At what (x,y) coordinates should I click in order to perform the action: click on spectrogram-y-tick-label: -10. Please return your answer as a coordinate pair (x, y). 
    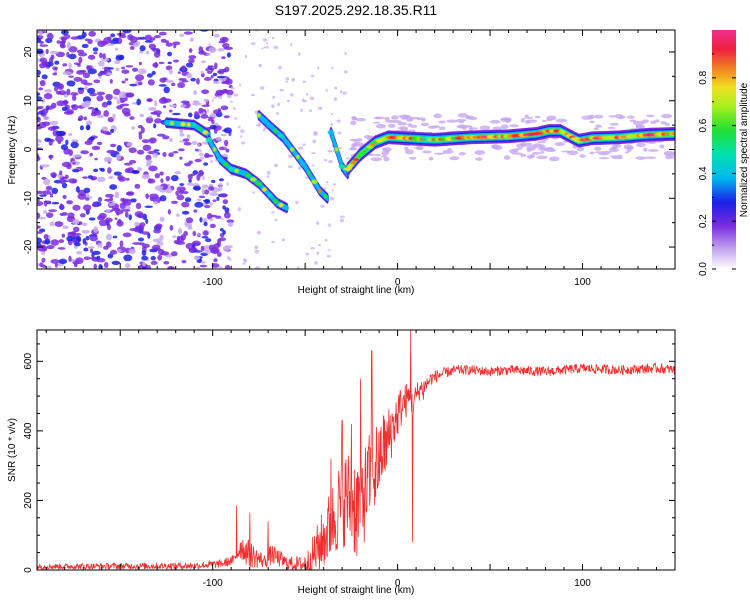
    Looking at the image, I should click on (28, 198).